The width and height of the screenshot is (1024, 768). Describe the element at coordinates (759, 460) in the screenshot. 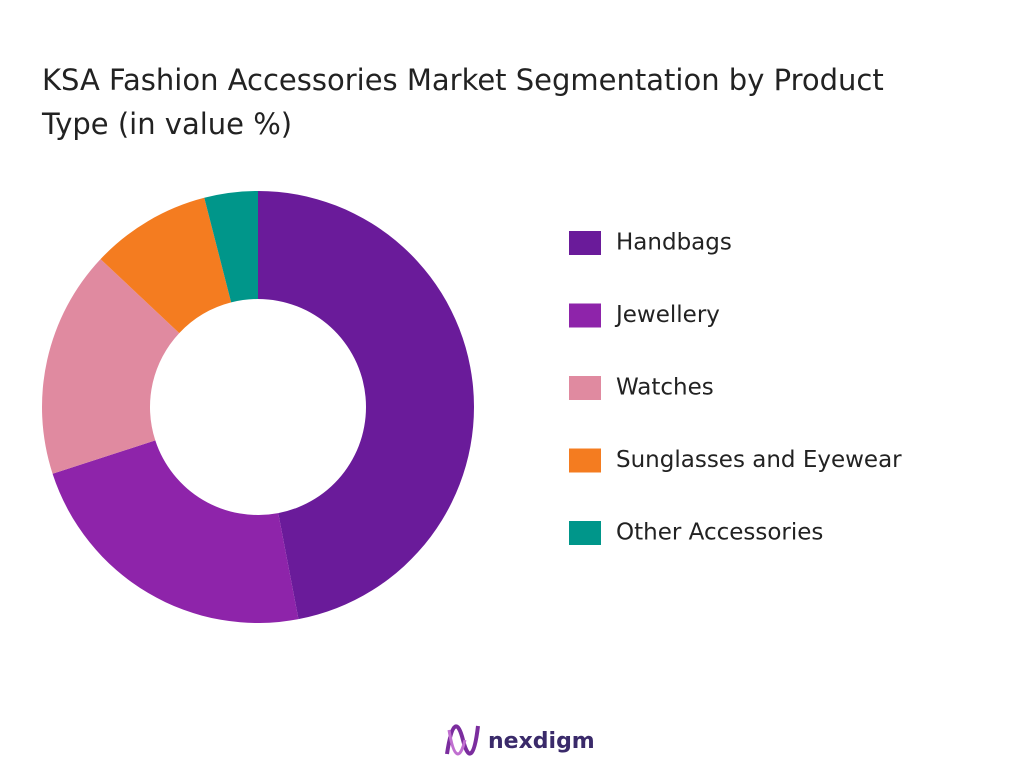

I see `legend-label: Sunglasses and Eyewear` at that location.